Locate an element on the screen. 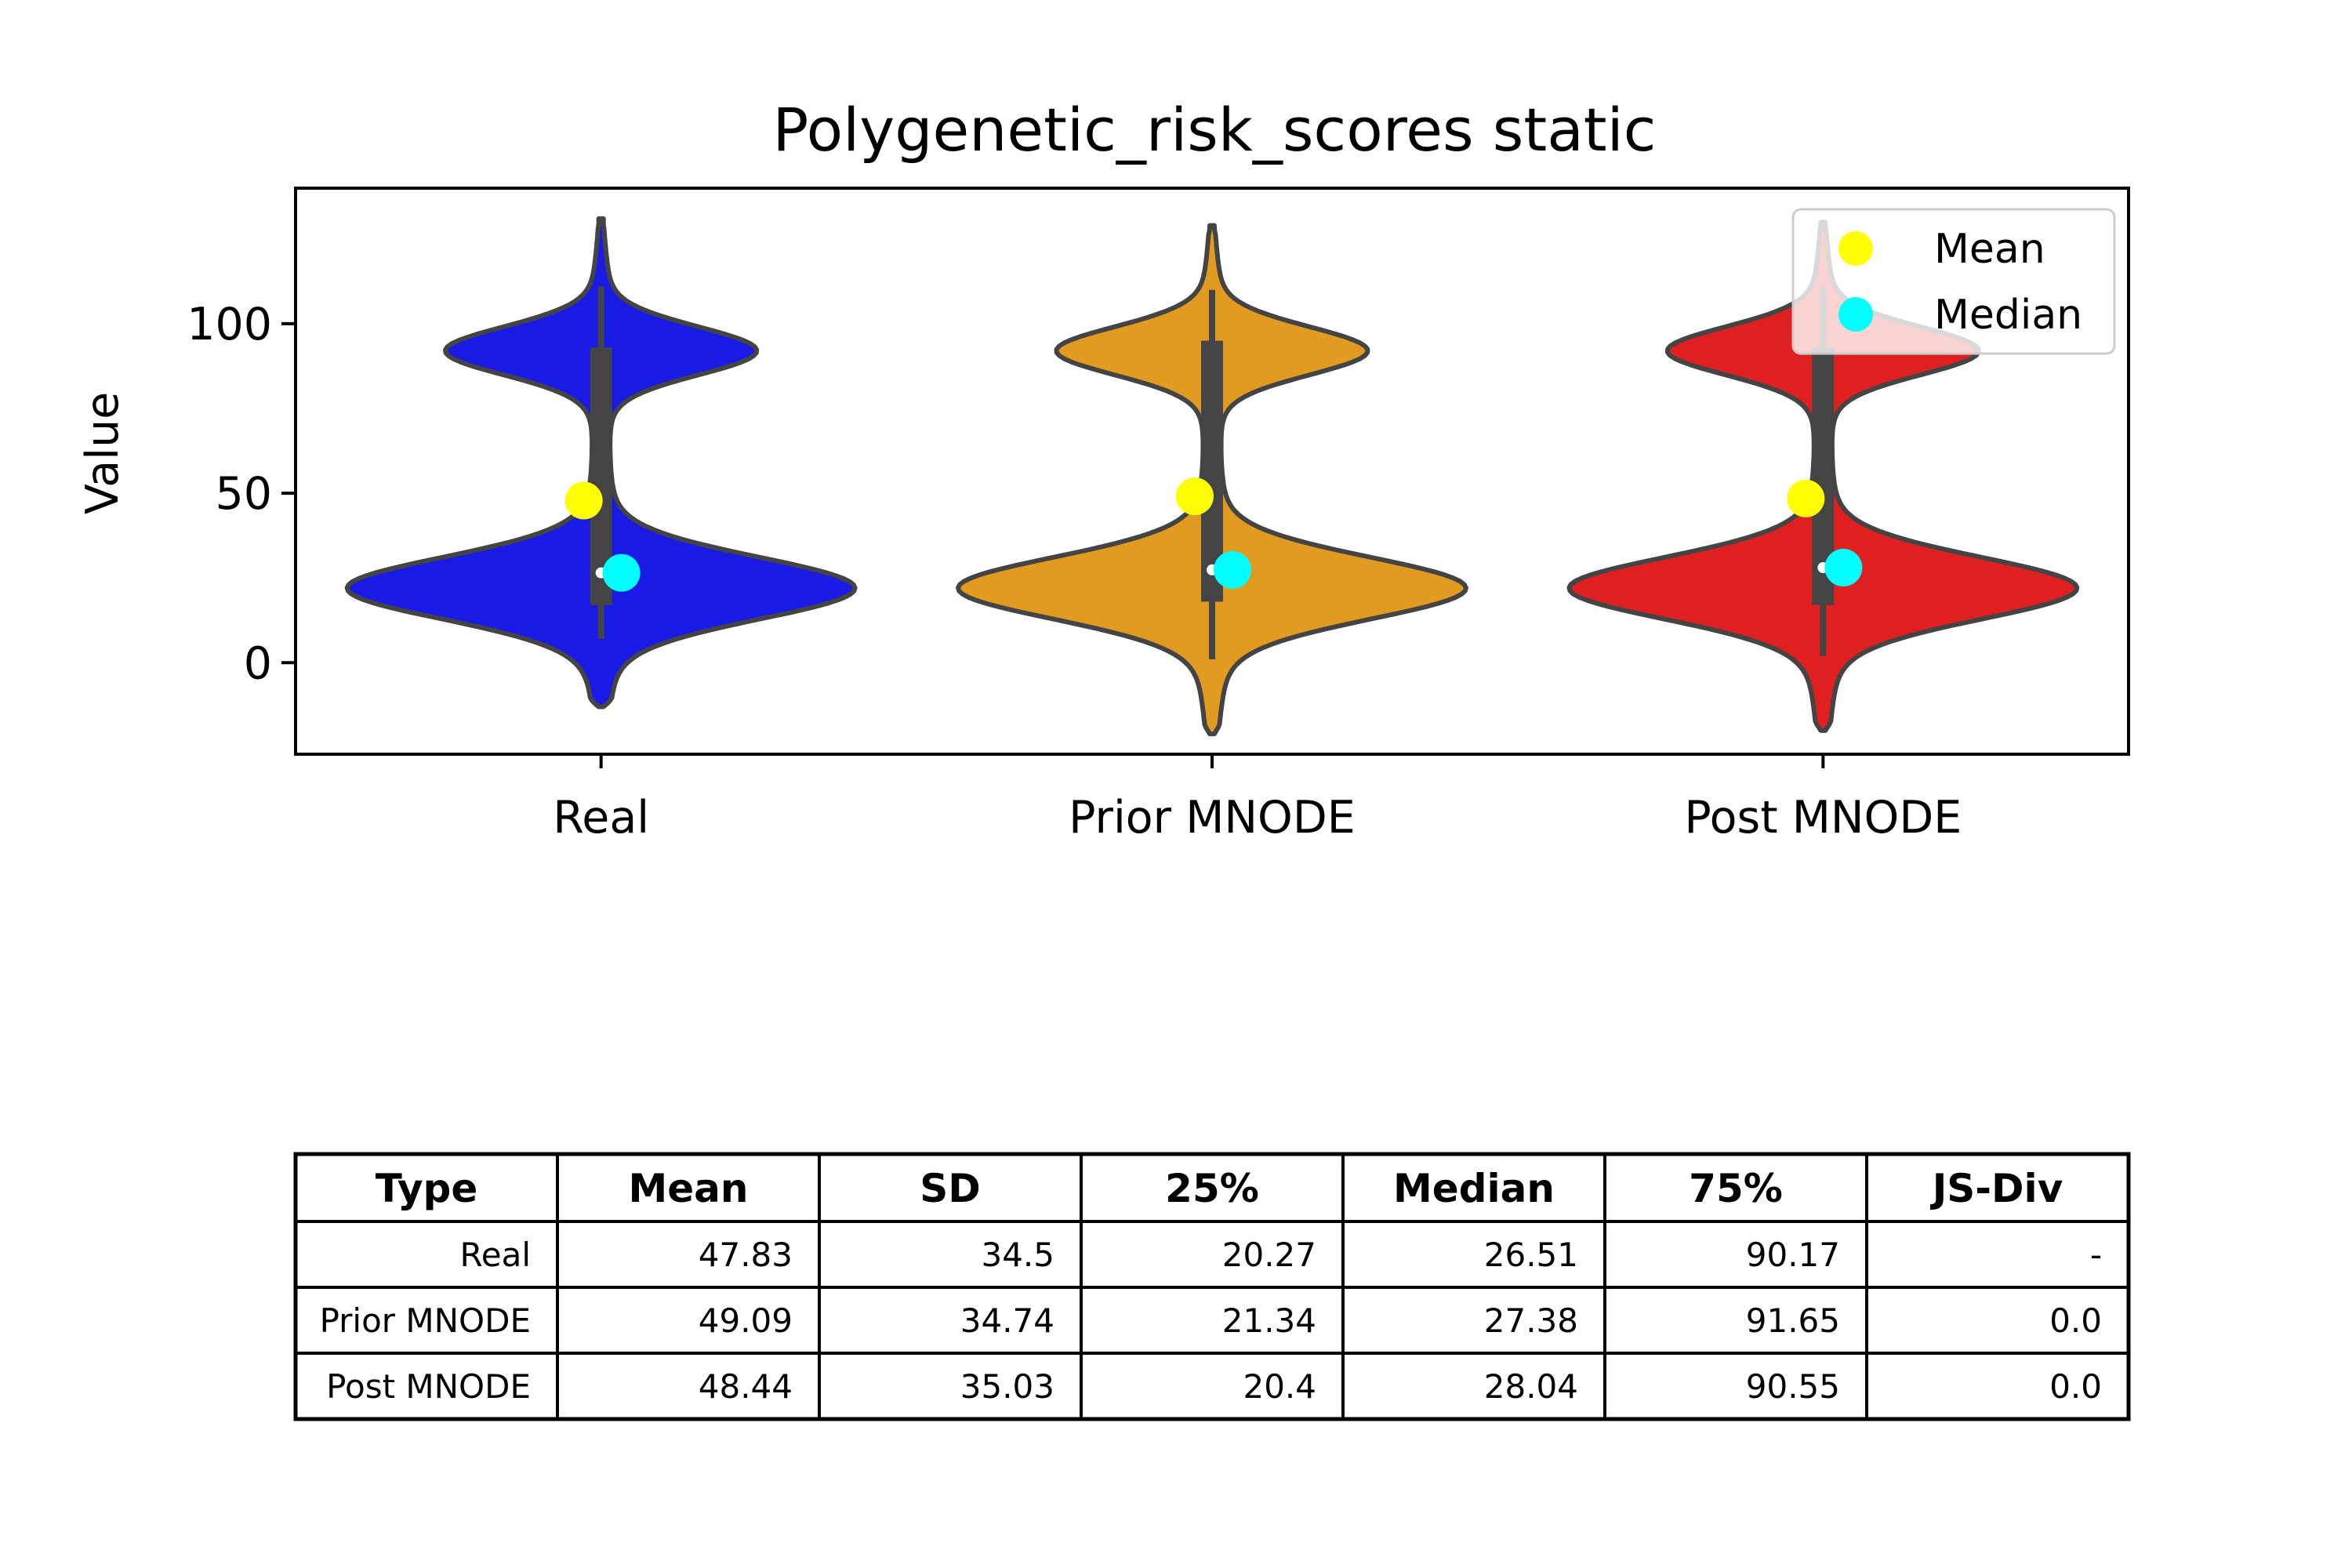  table-cell: 48.44 is located at coordinates (746, 1386).